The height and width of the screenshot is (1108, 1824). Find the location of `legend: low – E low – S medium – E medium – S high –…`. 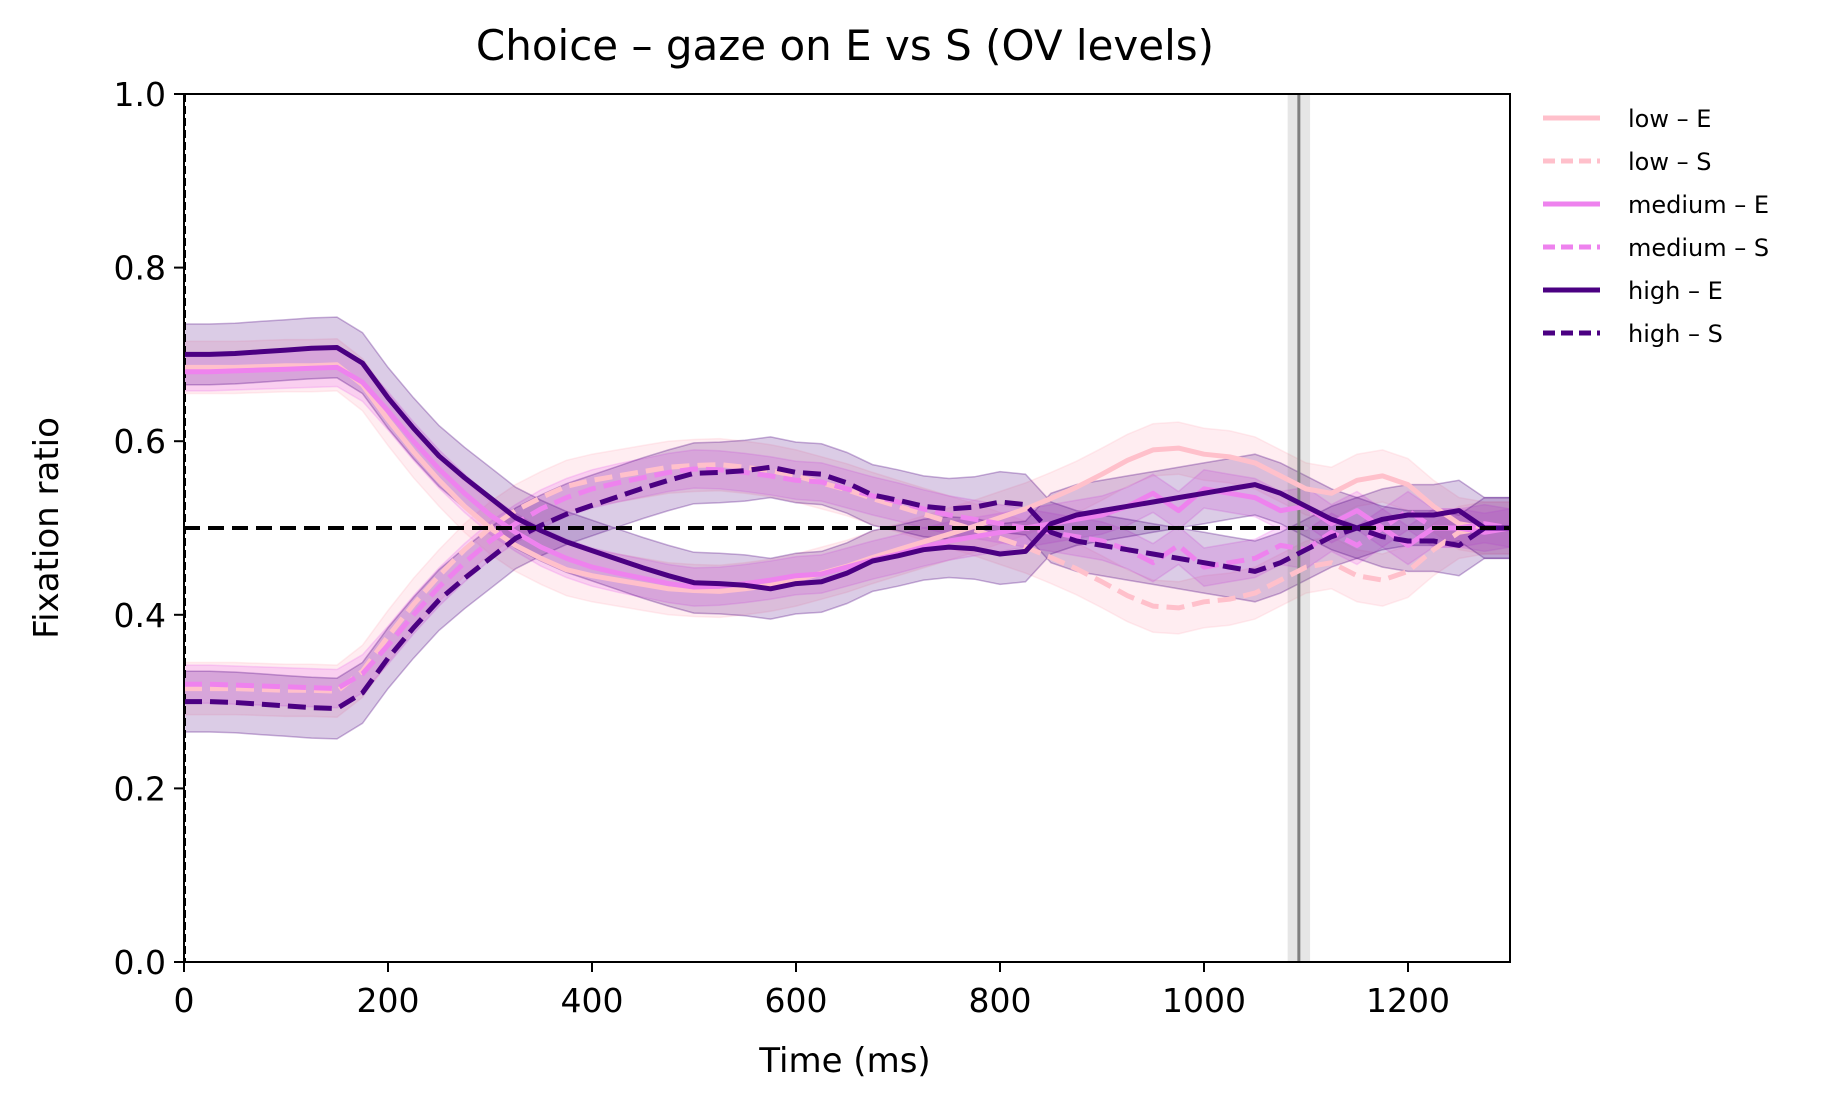

legend: low – E low – S medium – E medium – S high –… is located at coordinates (1656, 226).